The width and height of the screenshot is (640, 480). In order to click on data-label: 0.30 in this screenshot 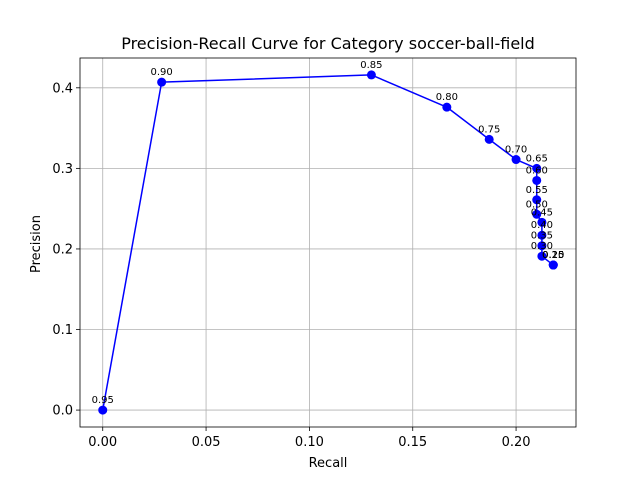, I will do `click(542, 246)`.